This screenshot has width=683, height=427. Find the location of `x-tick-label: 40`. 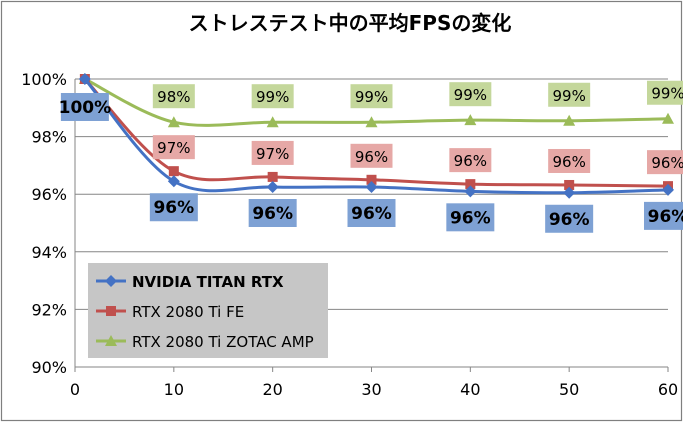

x-tick-label: 40 is located at coordinates (470, 389).